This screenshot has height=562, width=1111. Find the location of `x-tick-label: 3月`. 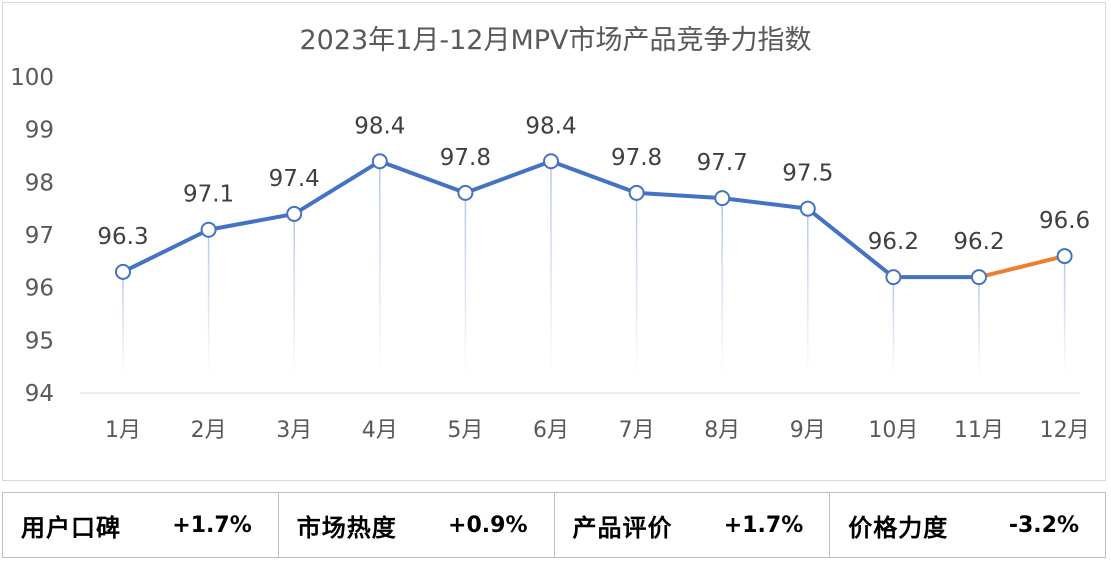

x-tick-label: 3月 is located at coordinates (294, 430).